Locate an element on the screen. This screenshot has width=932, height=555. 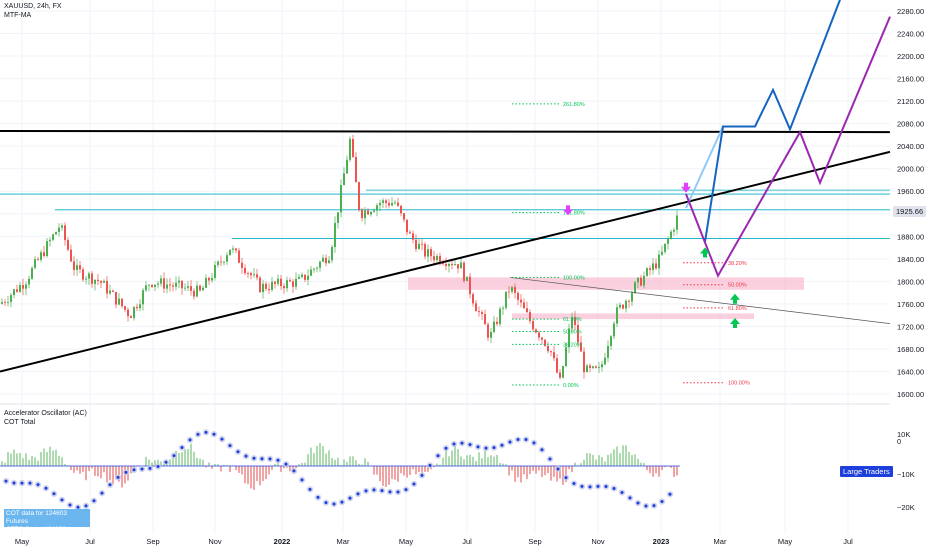
oscillator-subtitle: COT Total is located at coordinates (19, 422).